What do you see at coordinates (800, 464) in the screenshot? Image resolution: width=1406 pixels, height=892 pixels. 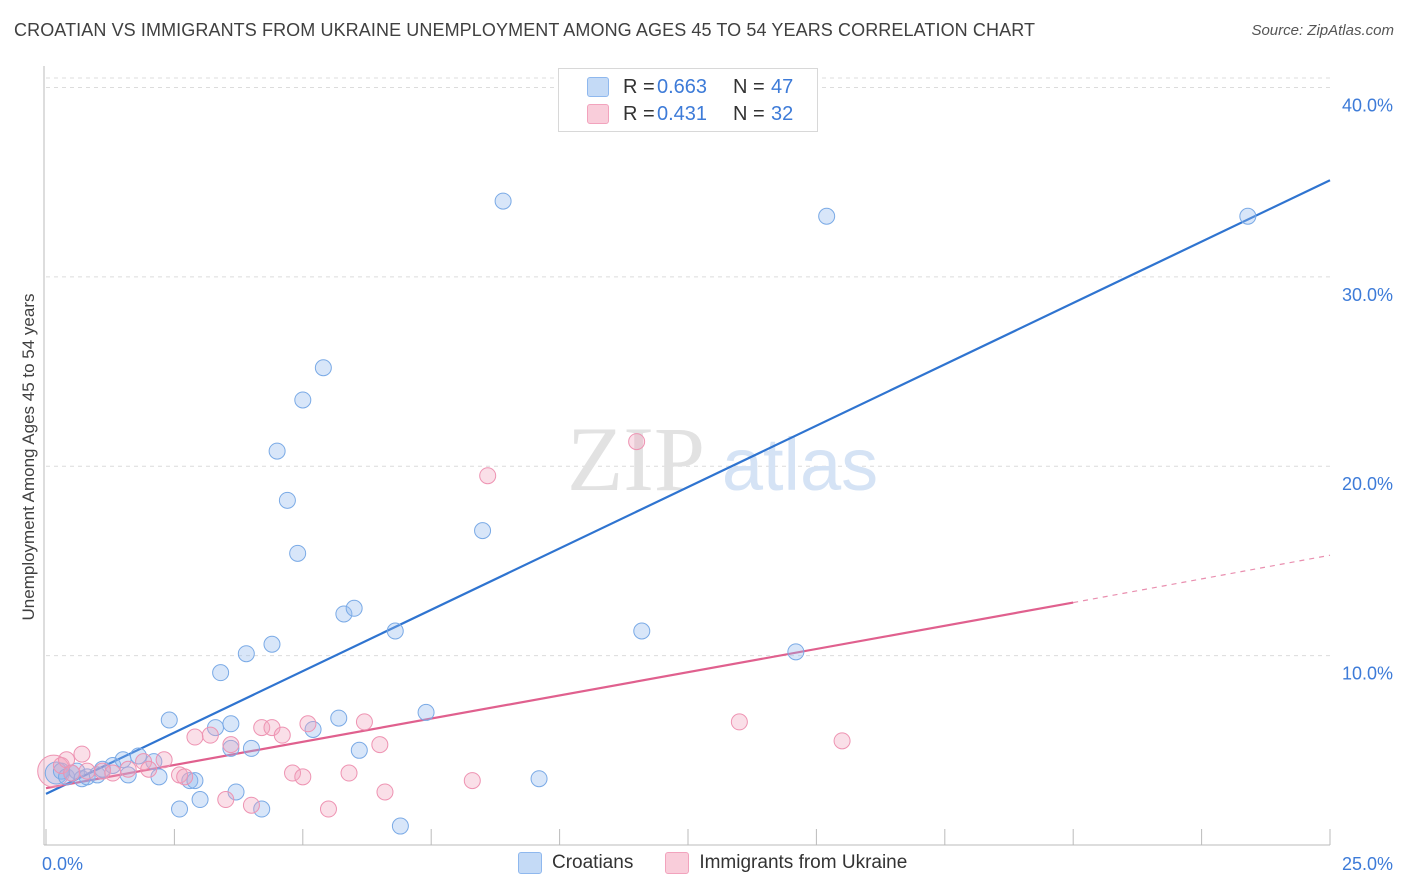 I see `watermark-atlas: atlas` at bounding box center [800, 464].